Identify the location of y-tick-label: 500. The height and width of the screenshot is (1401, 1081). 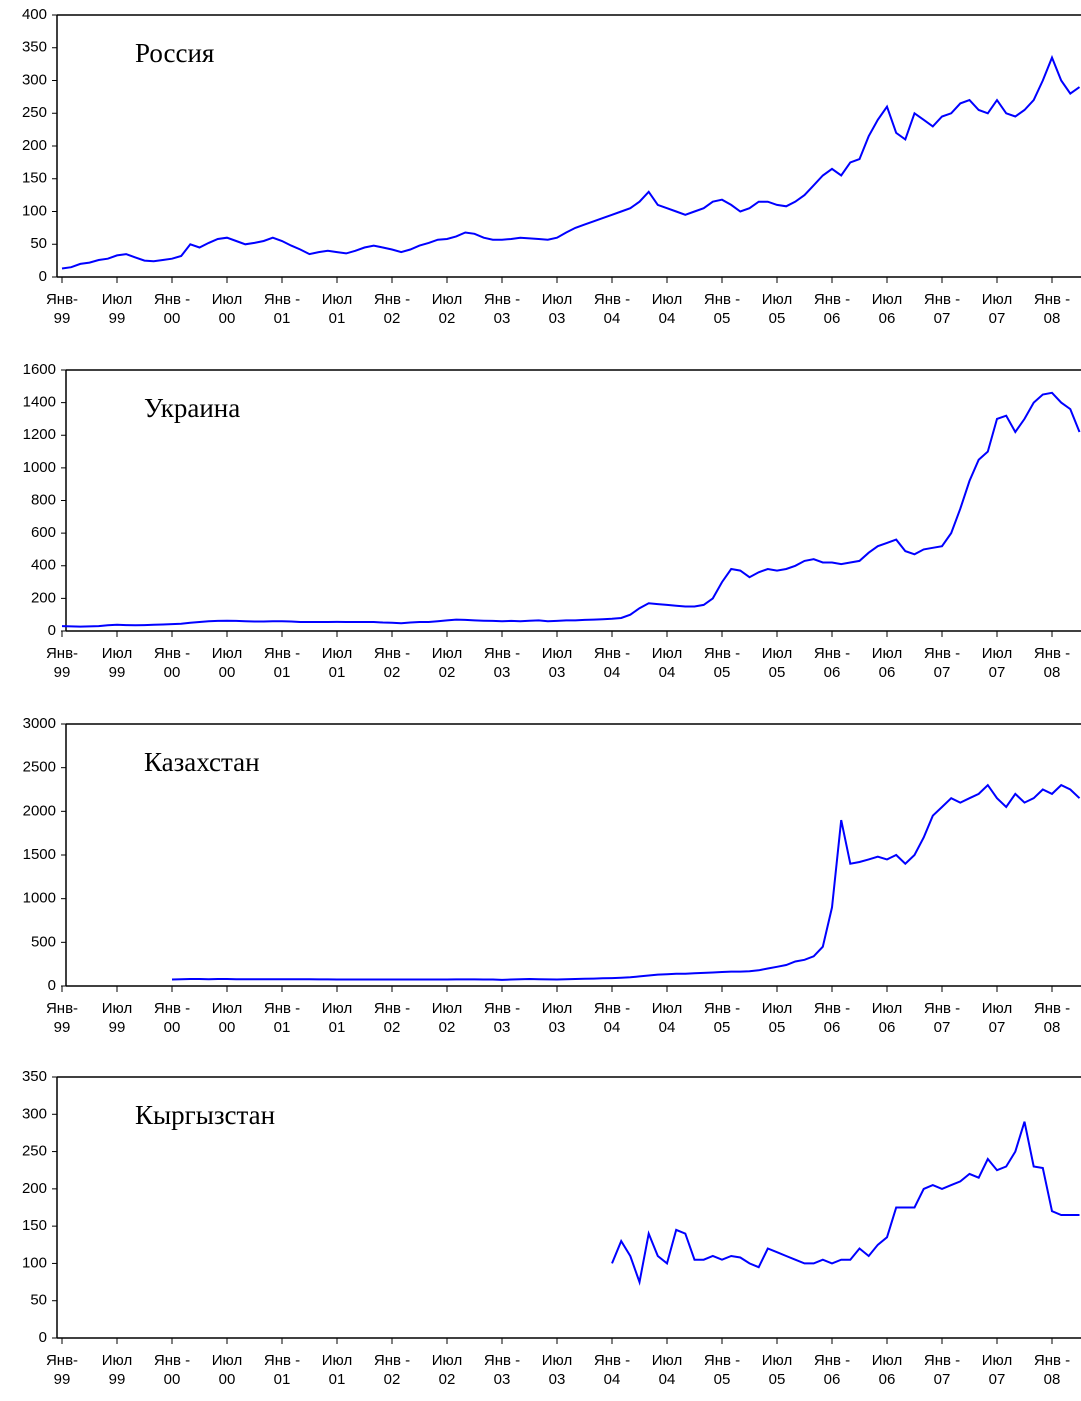
(43, 941).